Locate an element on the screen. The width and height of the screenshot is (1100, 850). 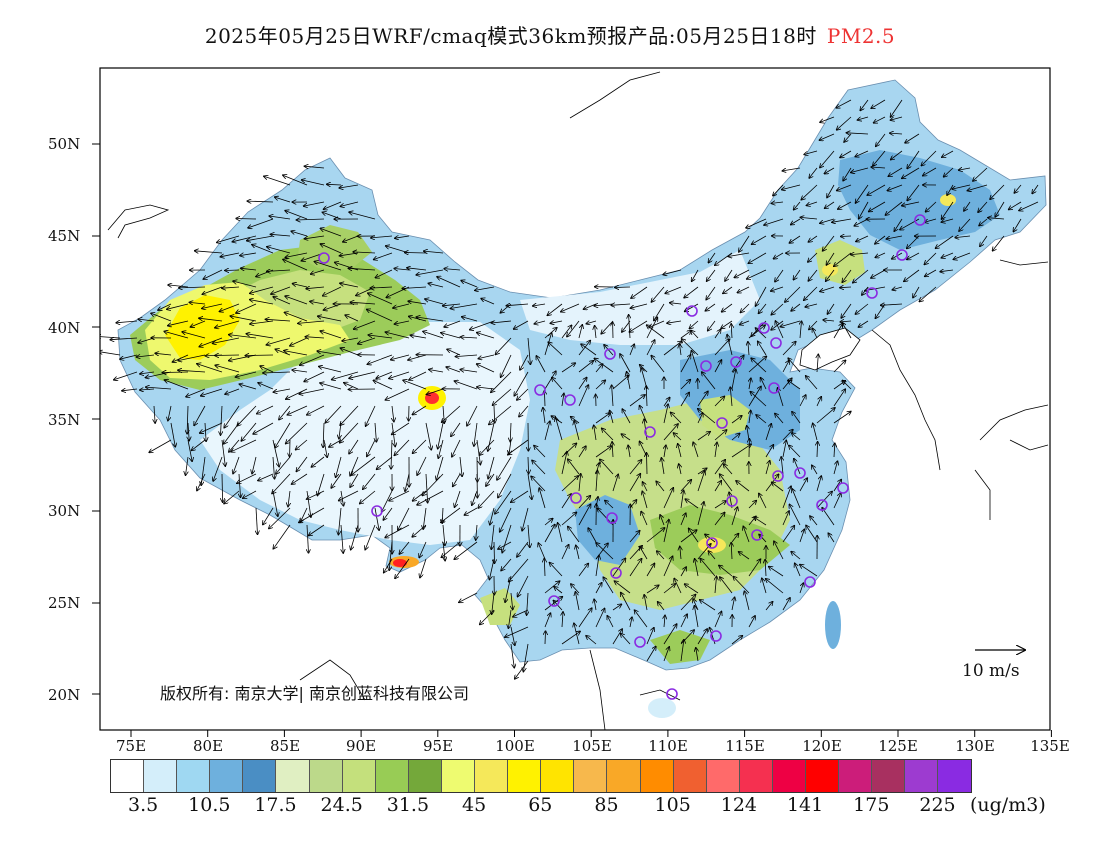
hunan-hotspot is located at coordinates (712, 545).